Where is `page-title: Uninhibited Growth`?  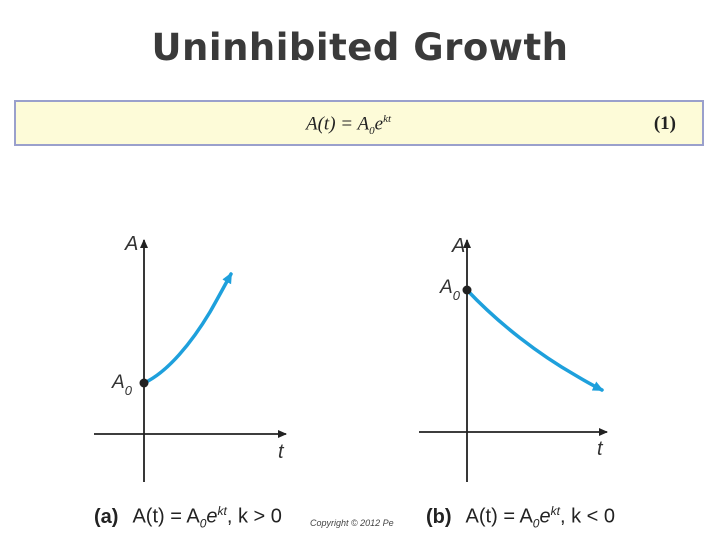
page-title: Uninhibited Growth is located at coordinates (360, 47).